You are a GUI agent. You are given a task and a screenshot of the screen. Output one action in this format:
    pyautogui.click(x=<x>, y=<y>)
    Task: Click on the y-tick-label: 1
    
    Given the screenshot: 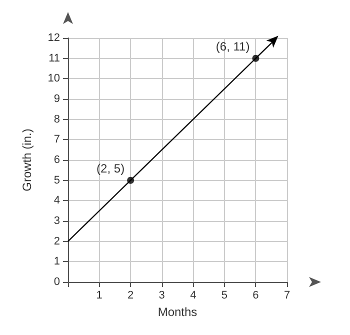 What is the action you would take?
    pyautogui.click(x=57, y=262)
    